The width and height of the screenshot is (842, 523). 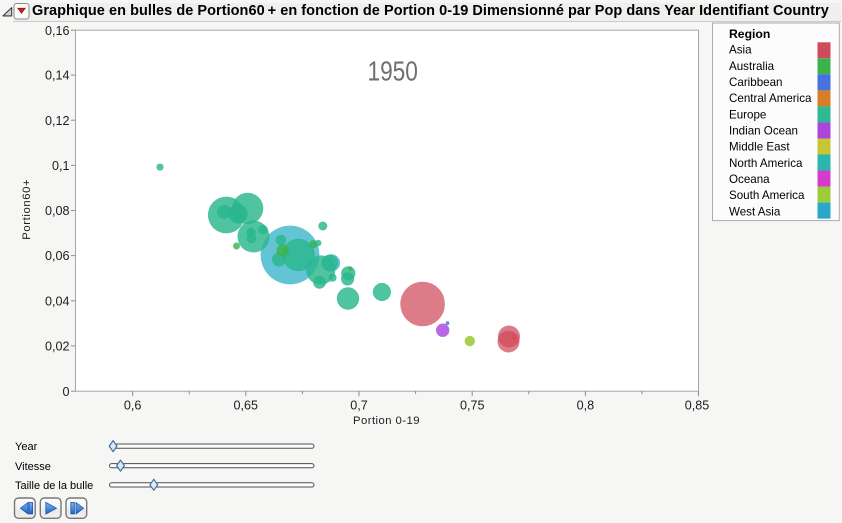 I want to click on svg-text: 0,02, so click(x=57, y=347).